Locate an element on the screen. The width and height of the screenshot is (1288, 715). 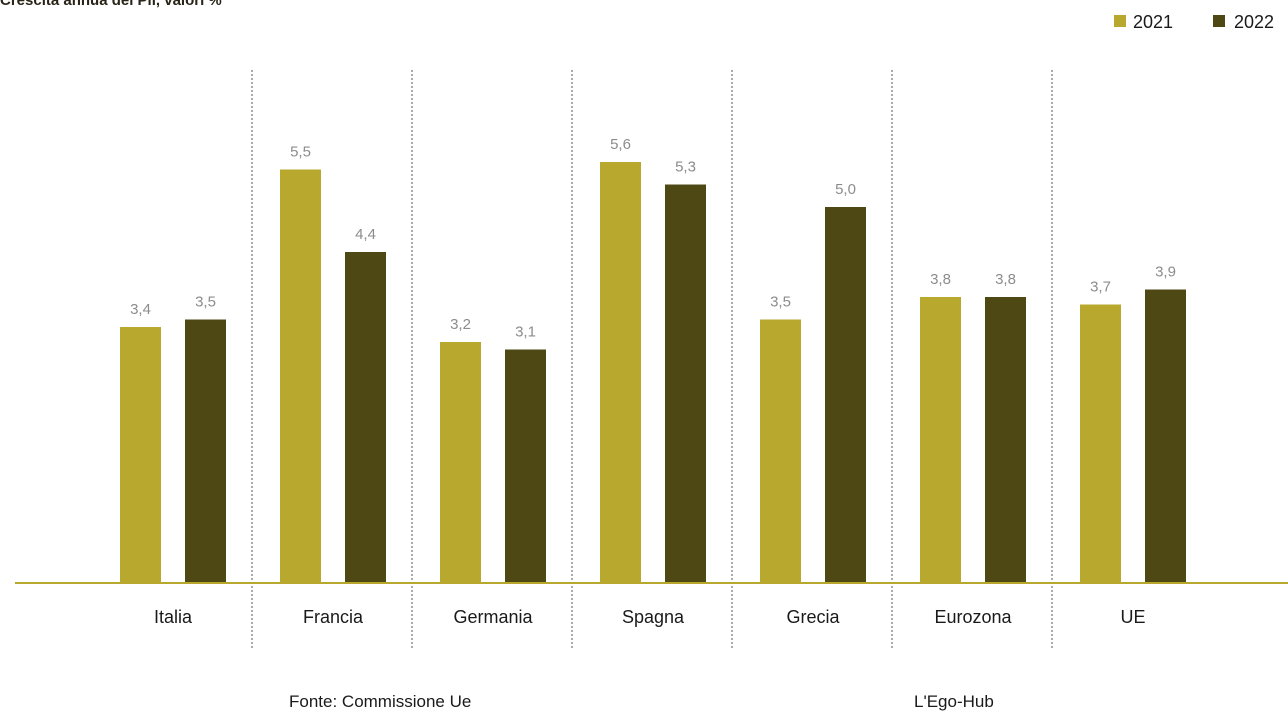
value-label-2021-eurozona: 3,8 is located at coordinates (940, 279).